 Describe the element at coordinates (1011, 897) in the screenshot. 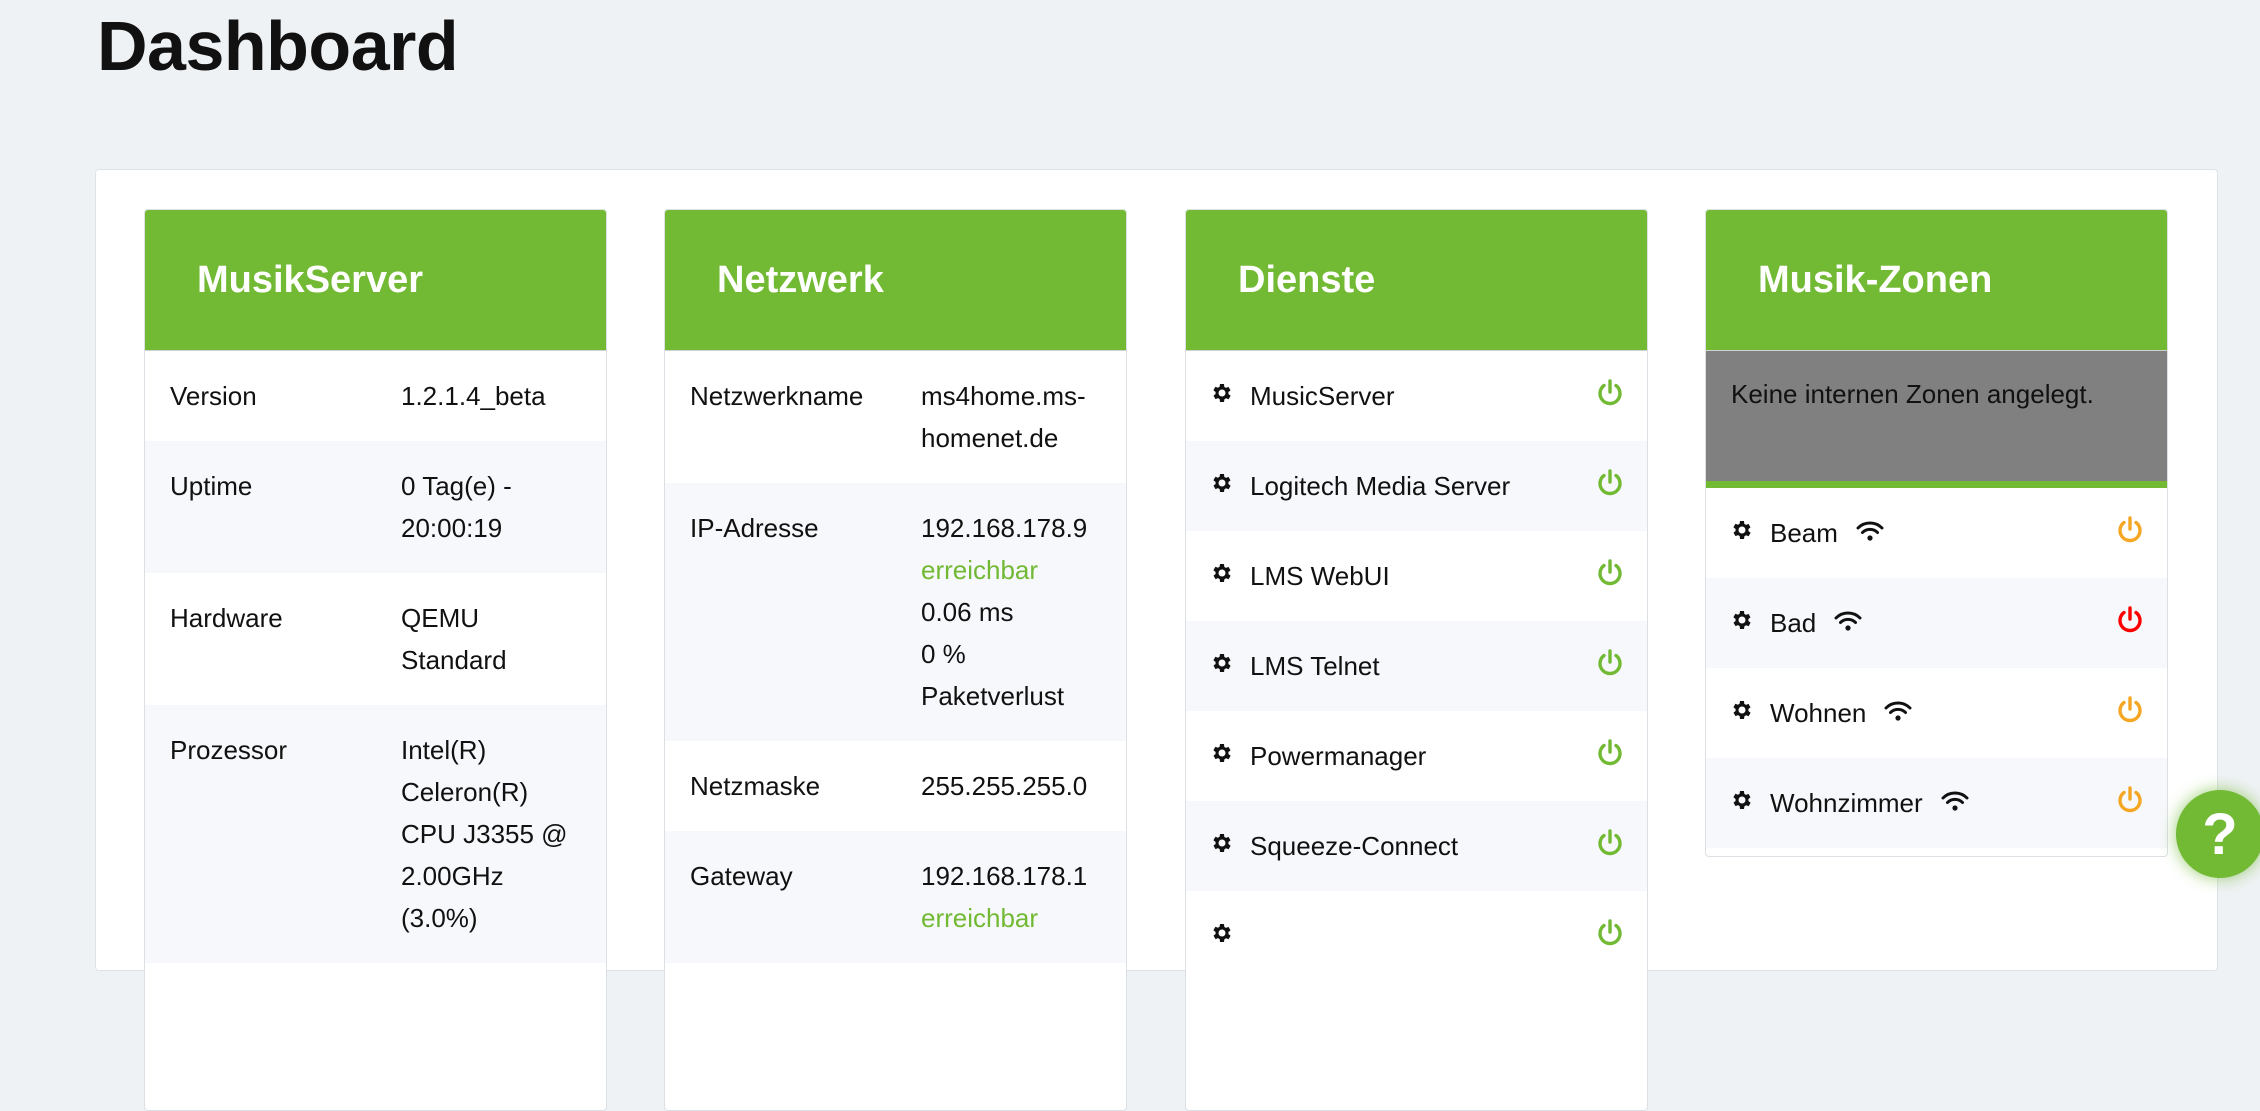

I see `info-value: 192.168.178.1 erreichbar` at that location.